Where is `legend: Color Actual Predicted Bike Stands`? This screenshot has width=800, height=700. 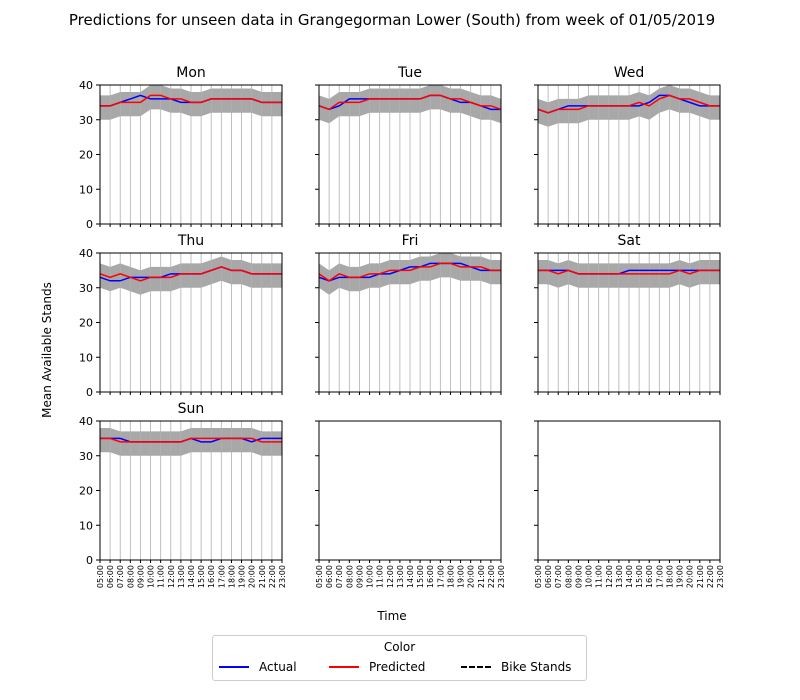
legend: Color Actual Predicted Bike Stands is located at coordinates (399, 658).